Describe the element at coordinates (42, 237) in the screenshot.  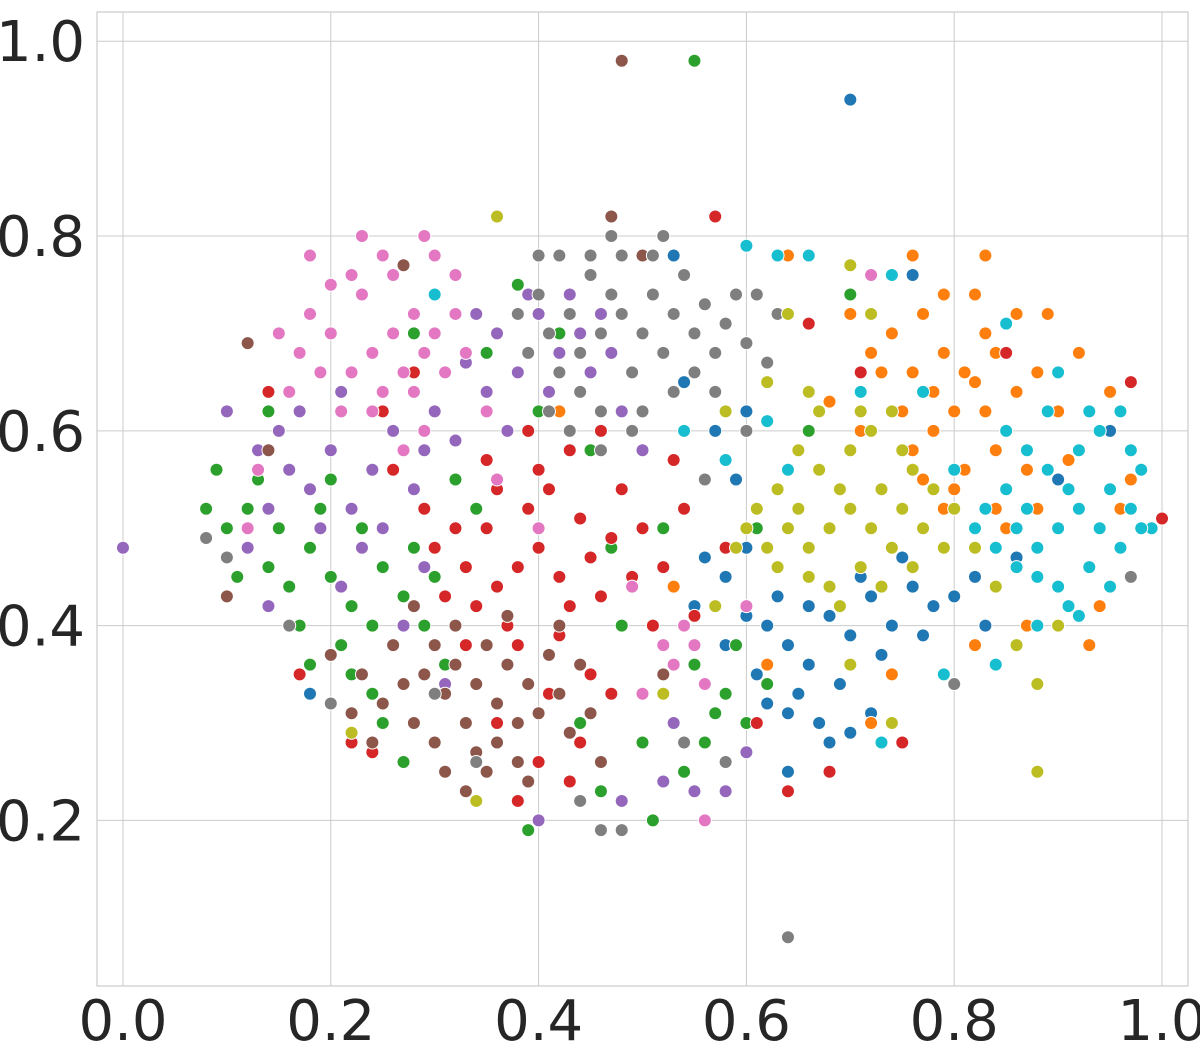
I see `y-tick-label-3: 0.8` at that location.